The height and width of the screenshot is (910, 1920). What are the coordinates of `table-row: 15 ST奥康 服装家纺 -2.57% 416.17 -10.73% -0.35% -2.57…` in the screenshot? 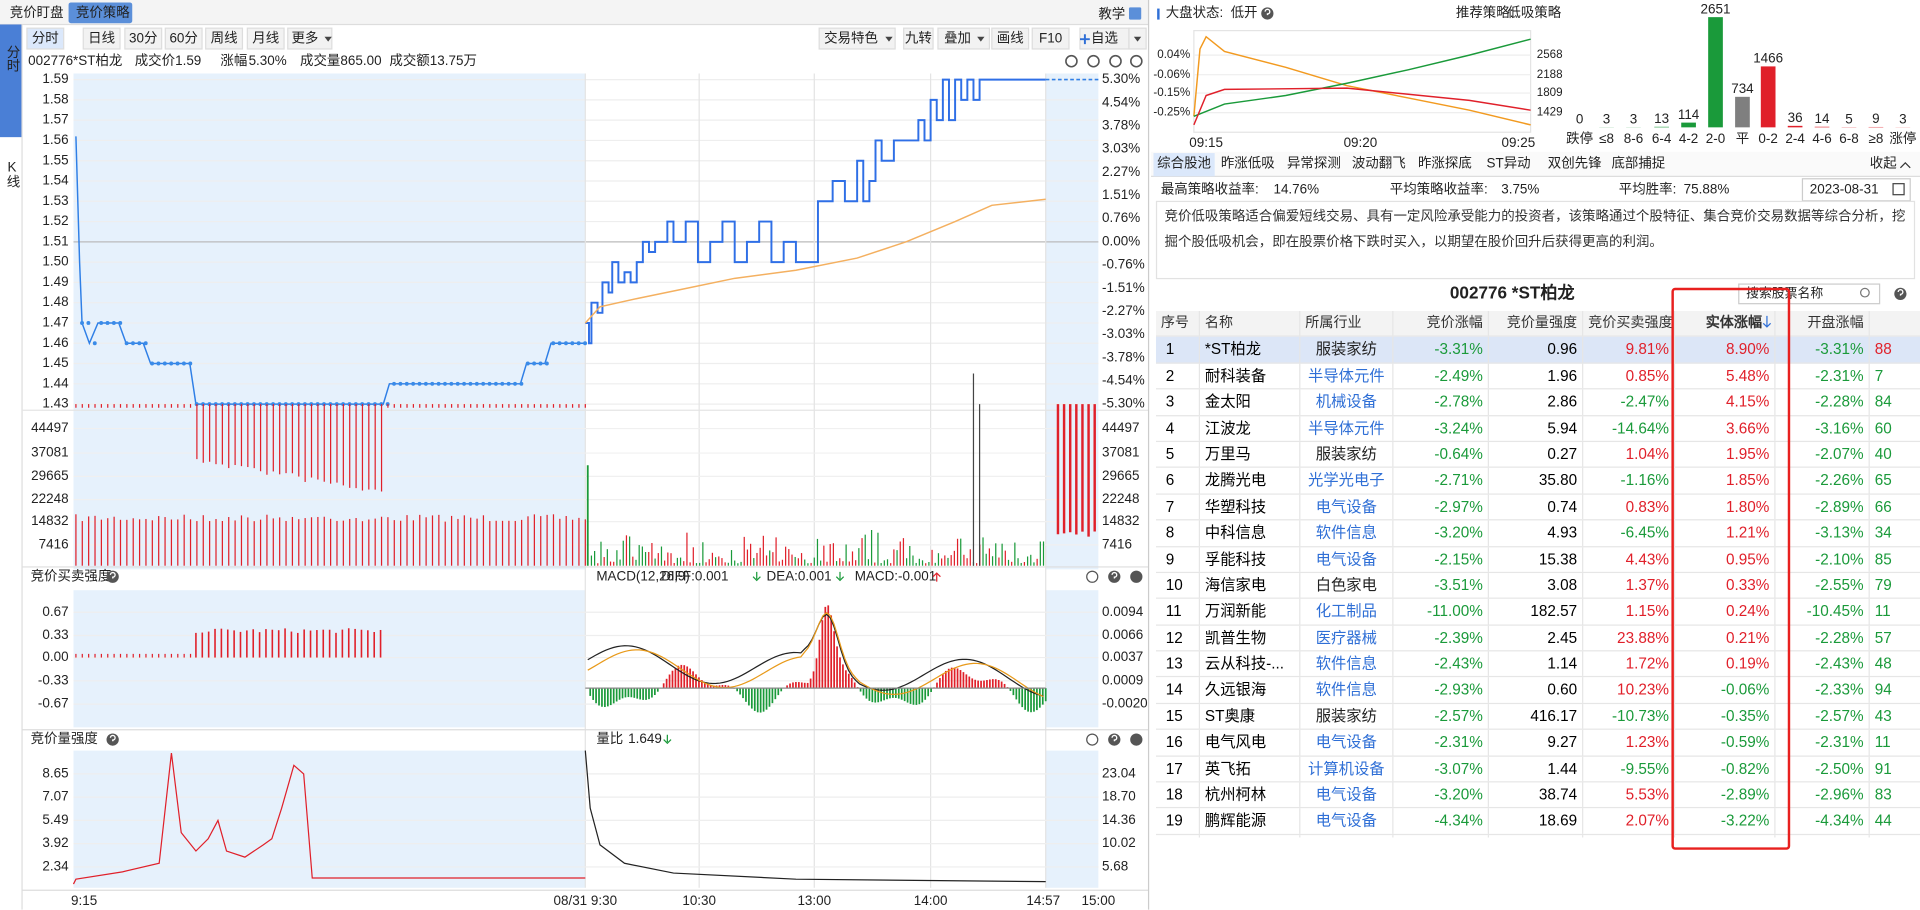 It's located at (1537, 717).